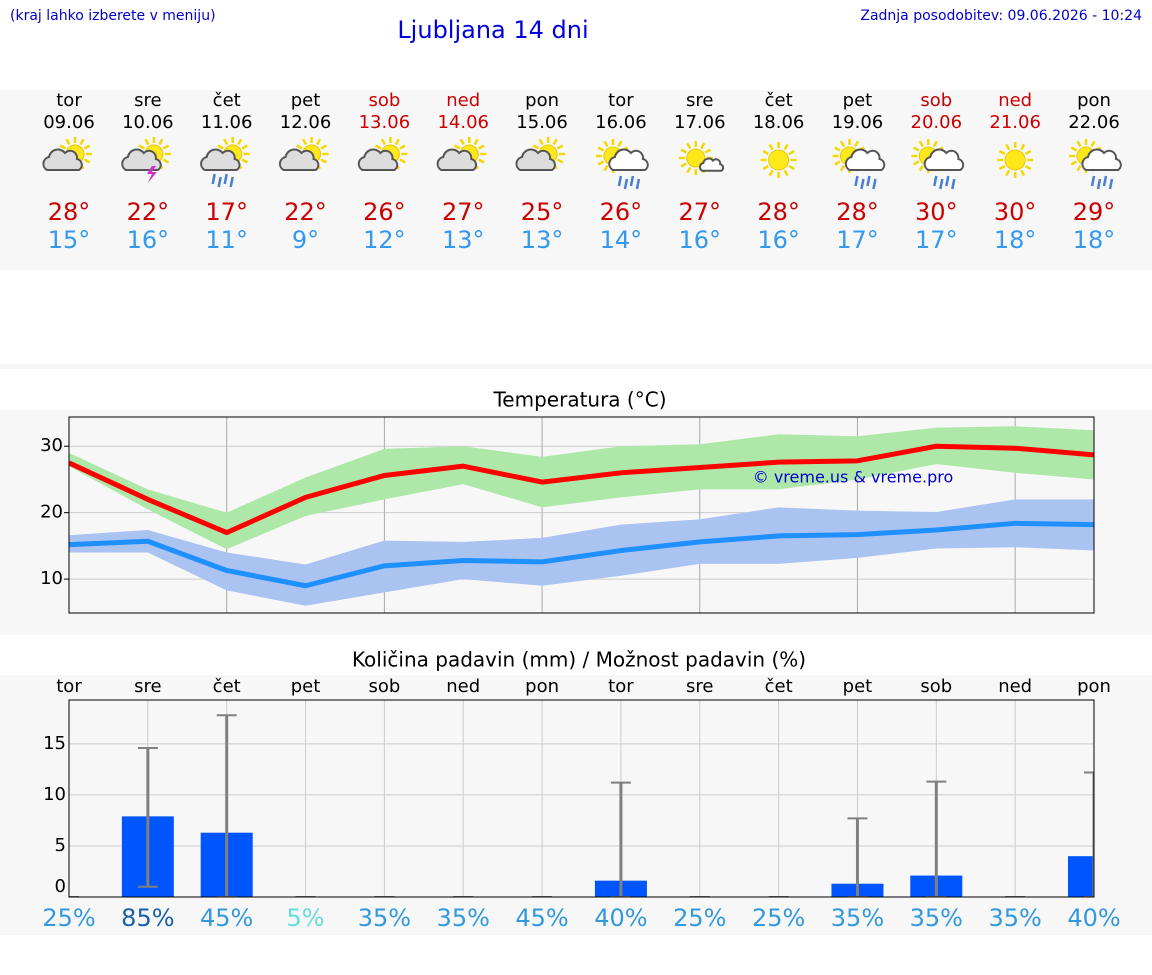 The image size is (1152, 975). Describe the element at coordinates (937, 122) in the screenshot. I see `date: 20.06` at that location.